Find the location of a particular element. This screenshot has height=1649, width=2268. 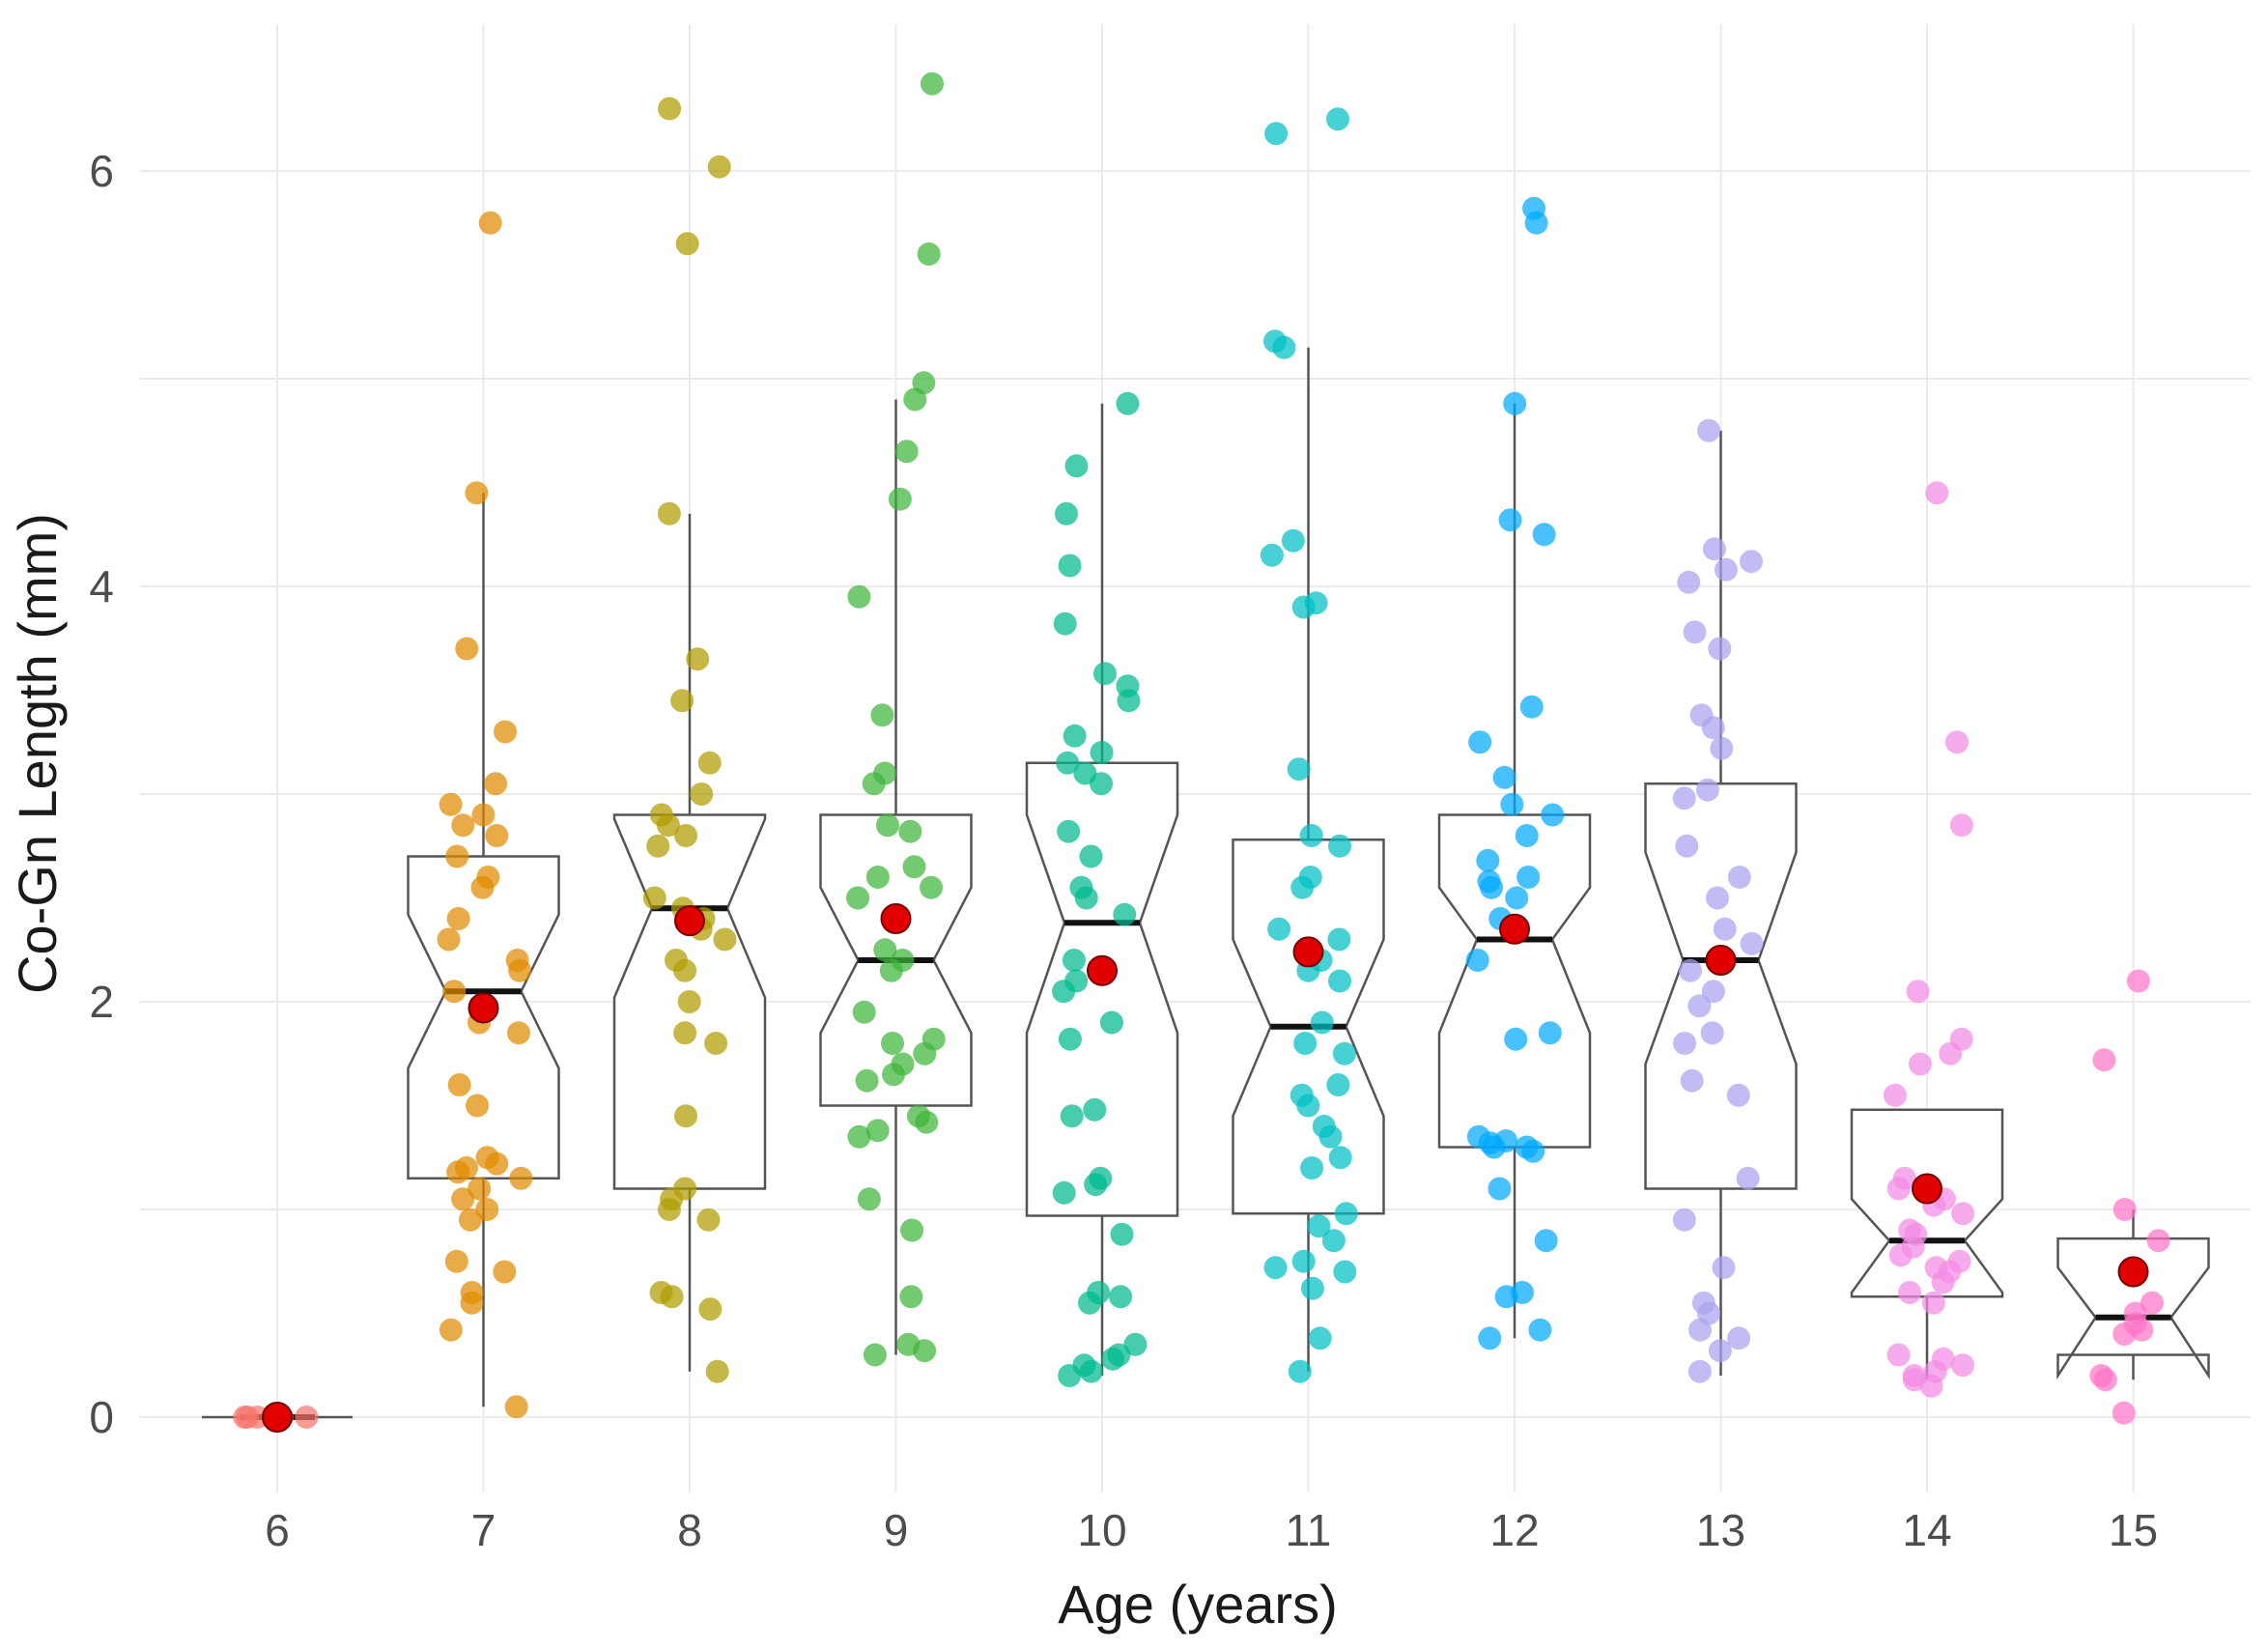

y-tick-label: 6 is located at coordinates (101, 171).